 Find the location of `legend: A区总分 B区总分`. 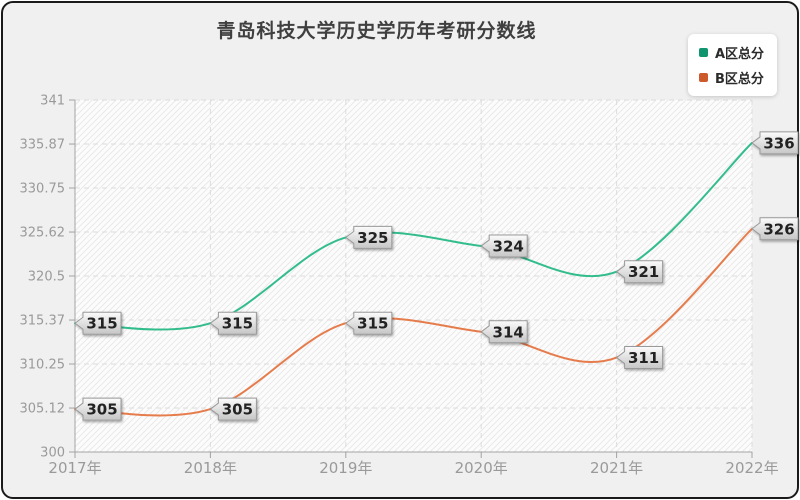

legend: A区总分 B区总分 is located at coordinates (732, 65).